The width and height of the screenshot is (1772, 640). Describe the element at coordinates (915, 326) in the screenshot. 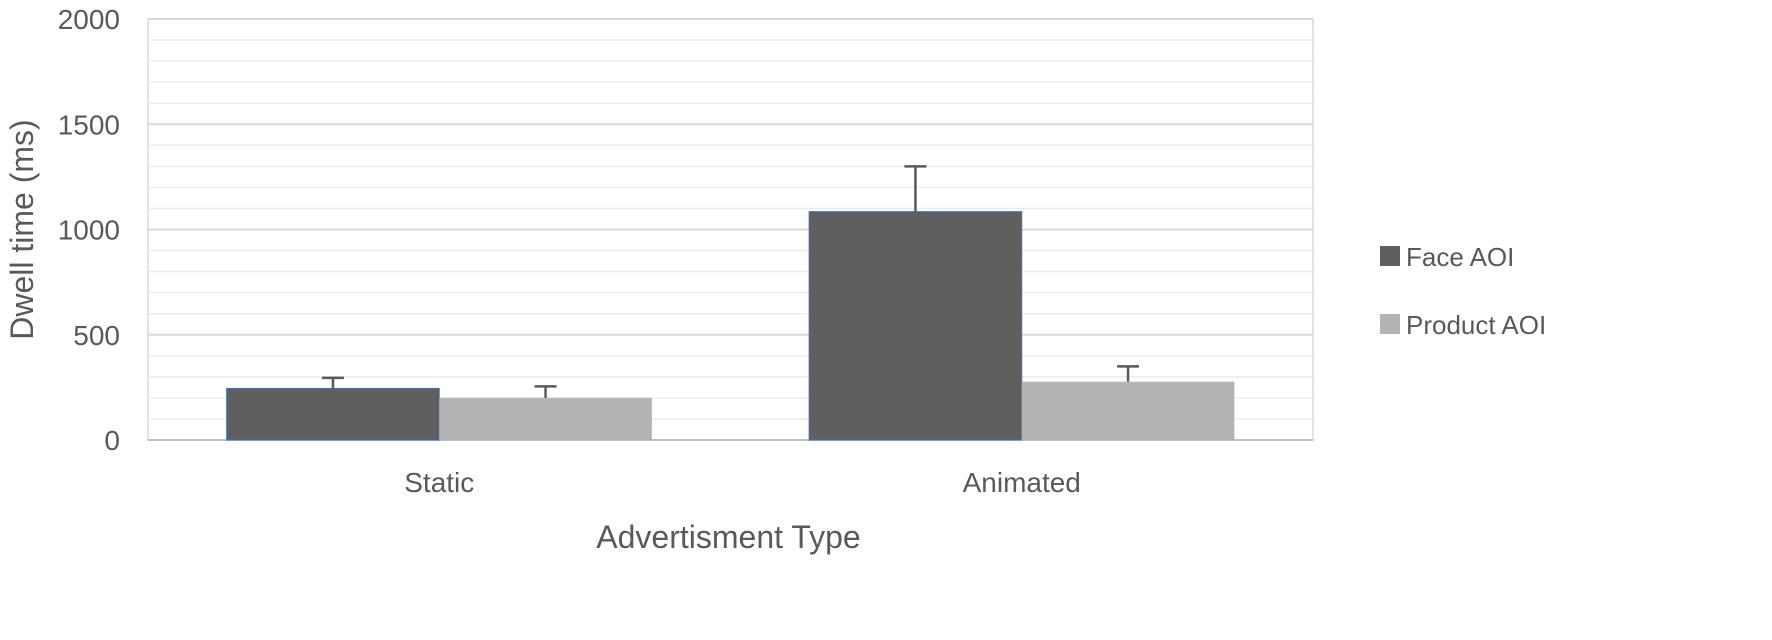

I see `bar-face-aoi-animated` at that location.